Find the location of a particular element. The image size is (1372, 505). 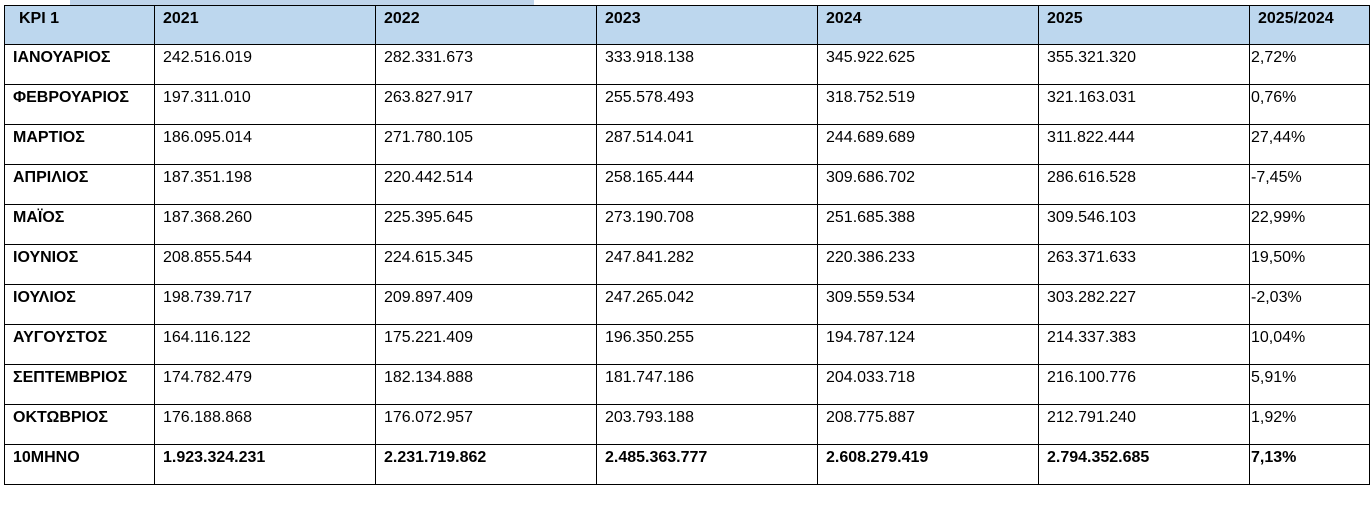

cell-2025: 212.791.240 is located at coordinates (1144, 424).